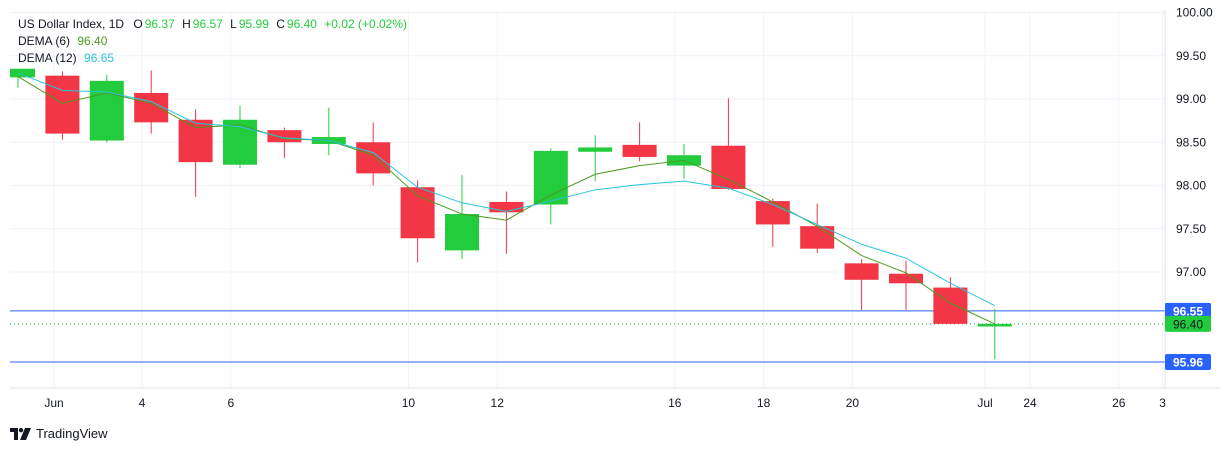 This screenshot has width=1231, height=457. I want to click on tradingview-logo-icon, so click(20, 433).